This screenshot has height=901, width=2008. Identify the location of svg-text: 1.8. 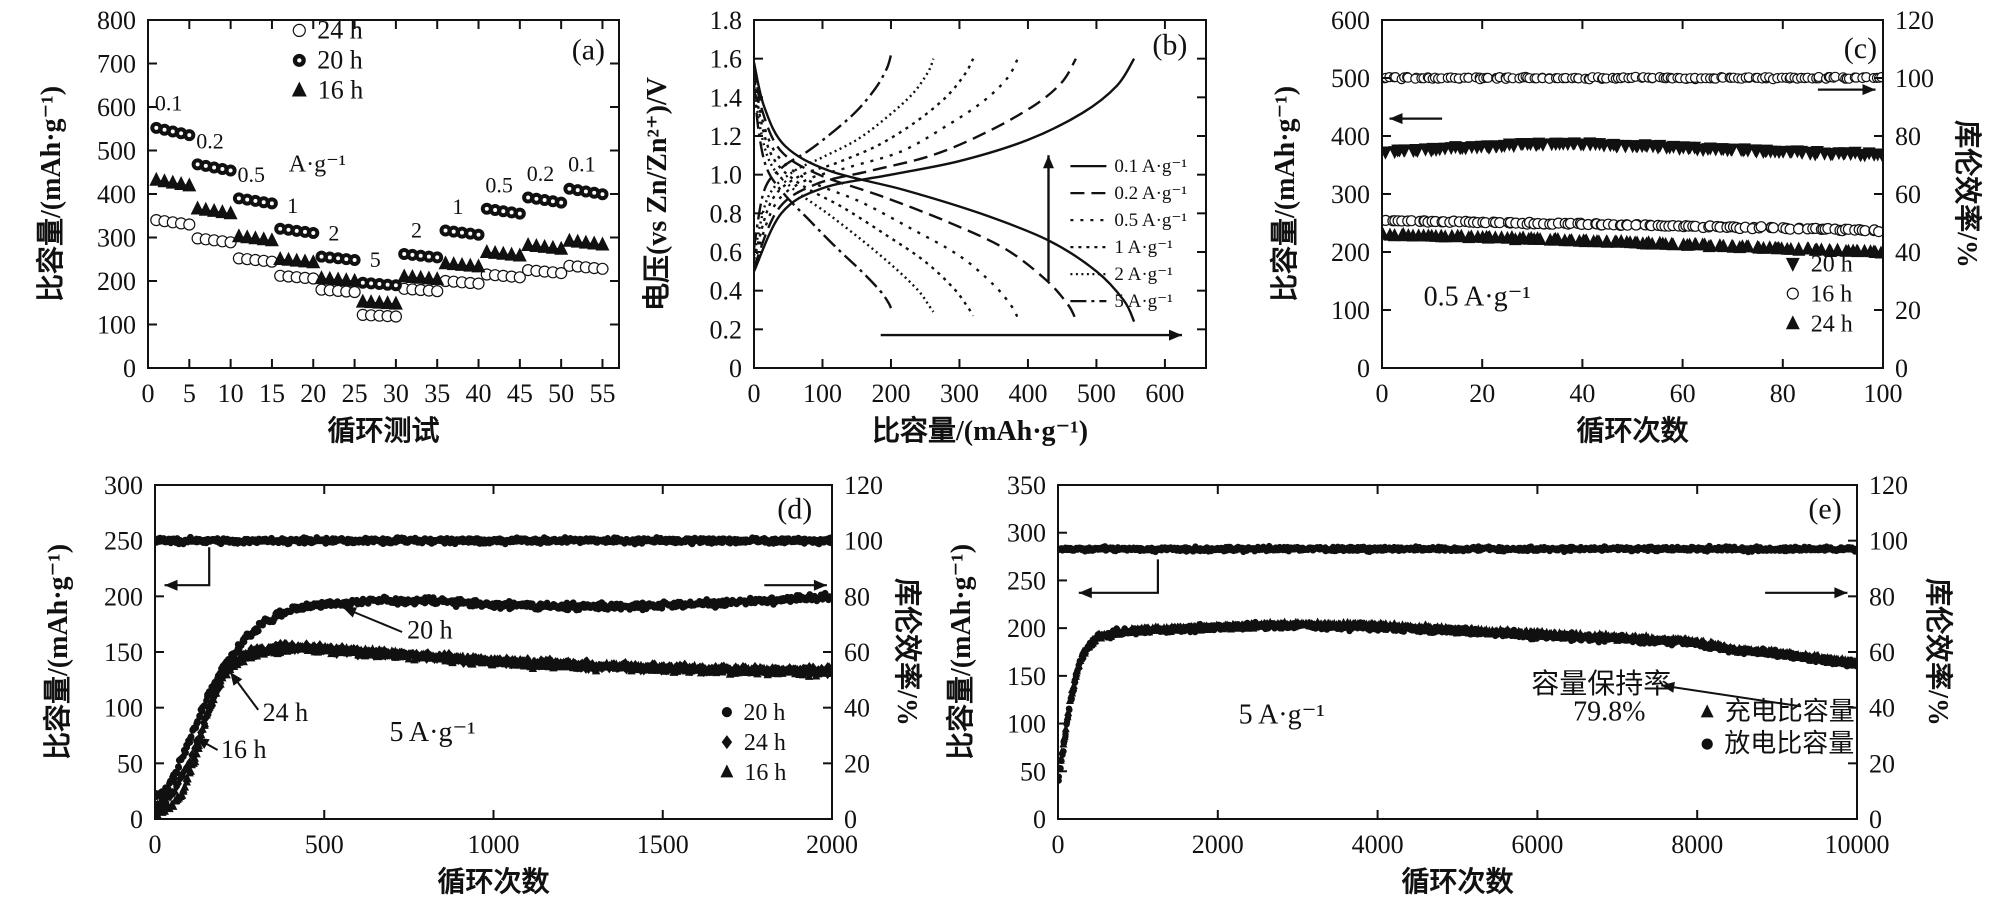
(726, 20).